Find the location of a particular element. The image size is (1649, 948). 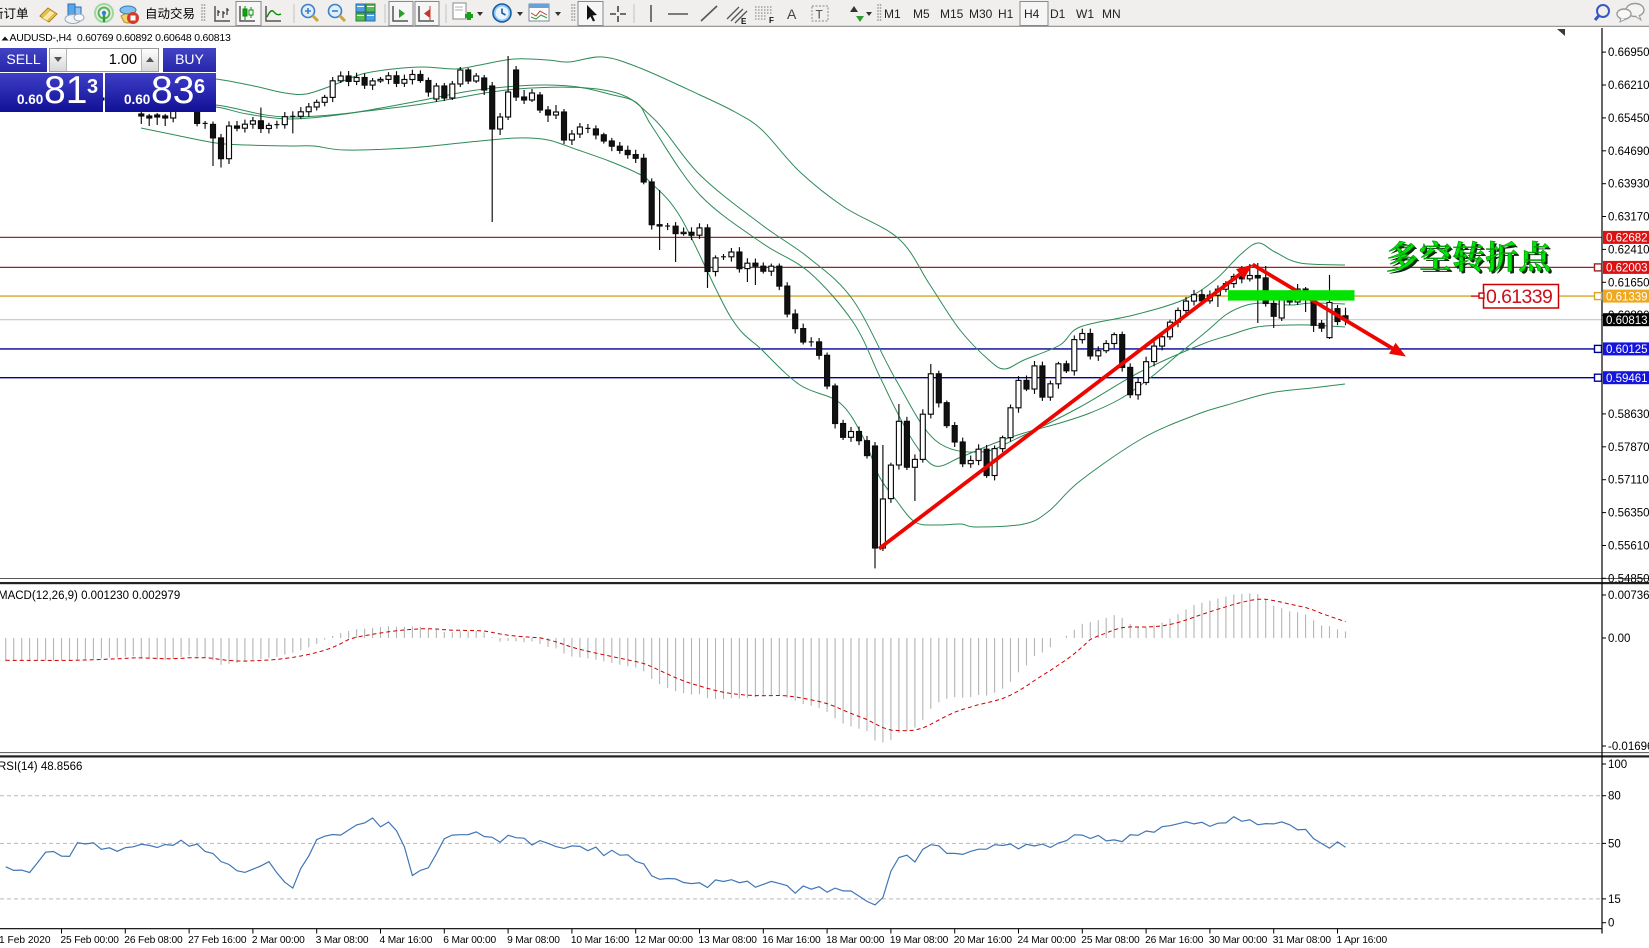

svg-text: 0.63170 is located at coordinates (1628, 218).